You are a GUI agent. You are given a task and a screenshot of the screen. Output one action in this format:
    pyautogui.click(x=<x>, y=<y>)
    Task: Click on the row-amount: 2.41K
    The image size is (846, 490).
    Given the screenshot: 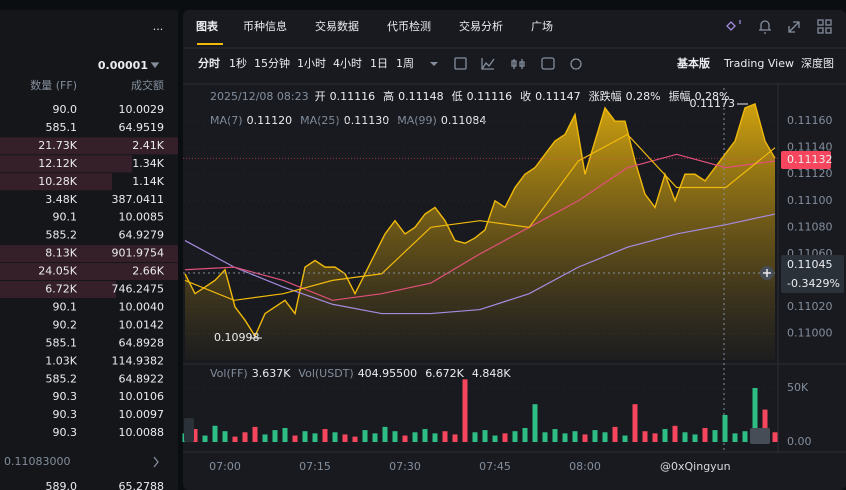 What is the action you would take?
    pyautogui.click(x=148, y=145)
    